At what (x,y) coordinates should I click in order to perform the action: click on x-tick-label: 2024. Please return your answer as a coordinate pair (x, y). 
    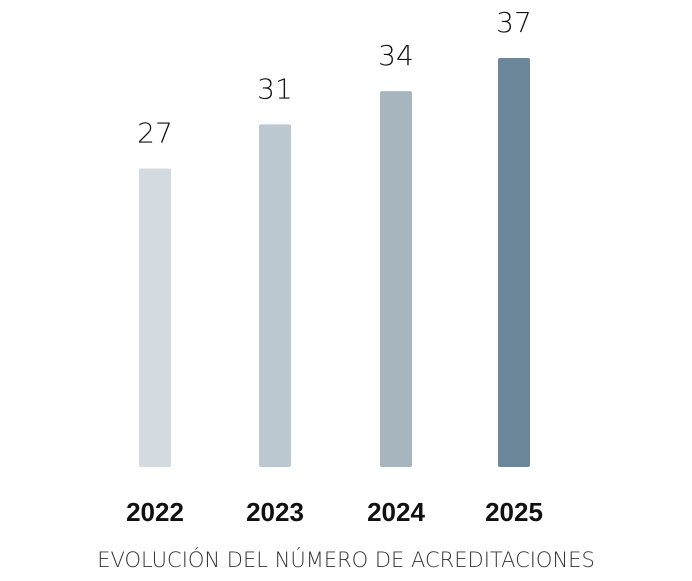
    Looking at the image, I should click on (396, 512).